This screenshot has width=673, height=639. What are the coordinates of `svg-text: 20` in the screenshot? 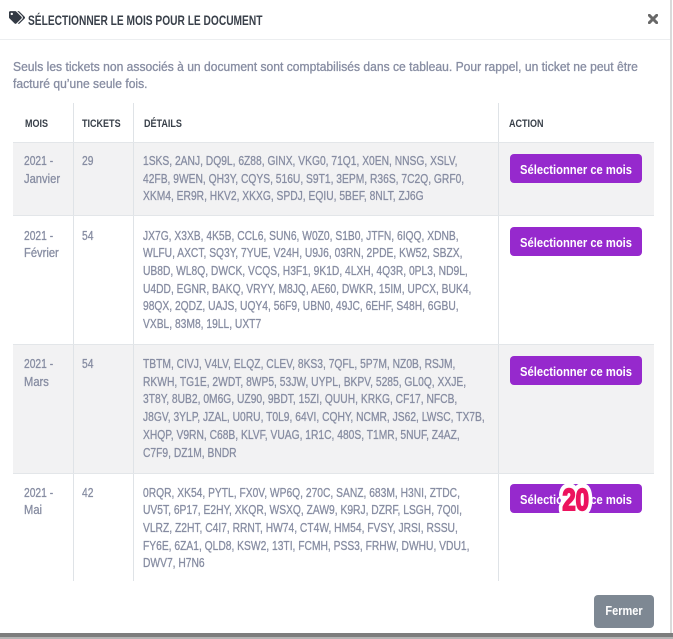 It's located at (575, 499).